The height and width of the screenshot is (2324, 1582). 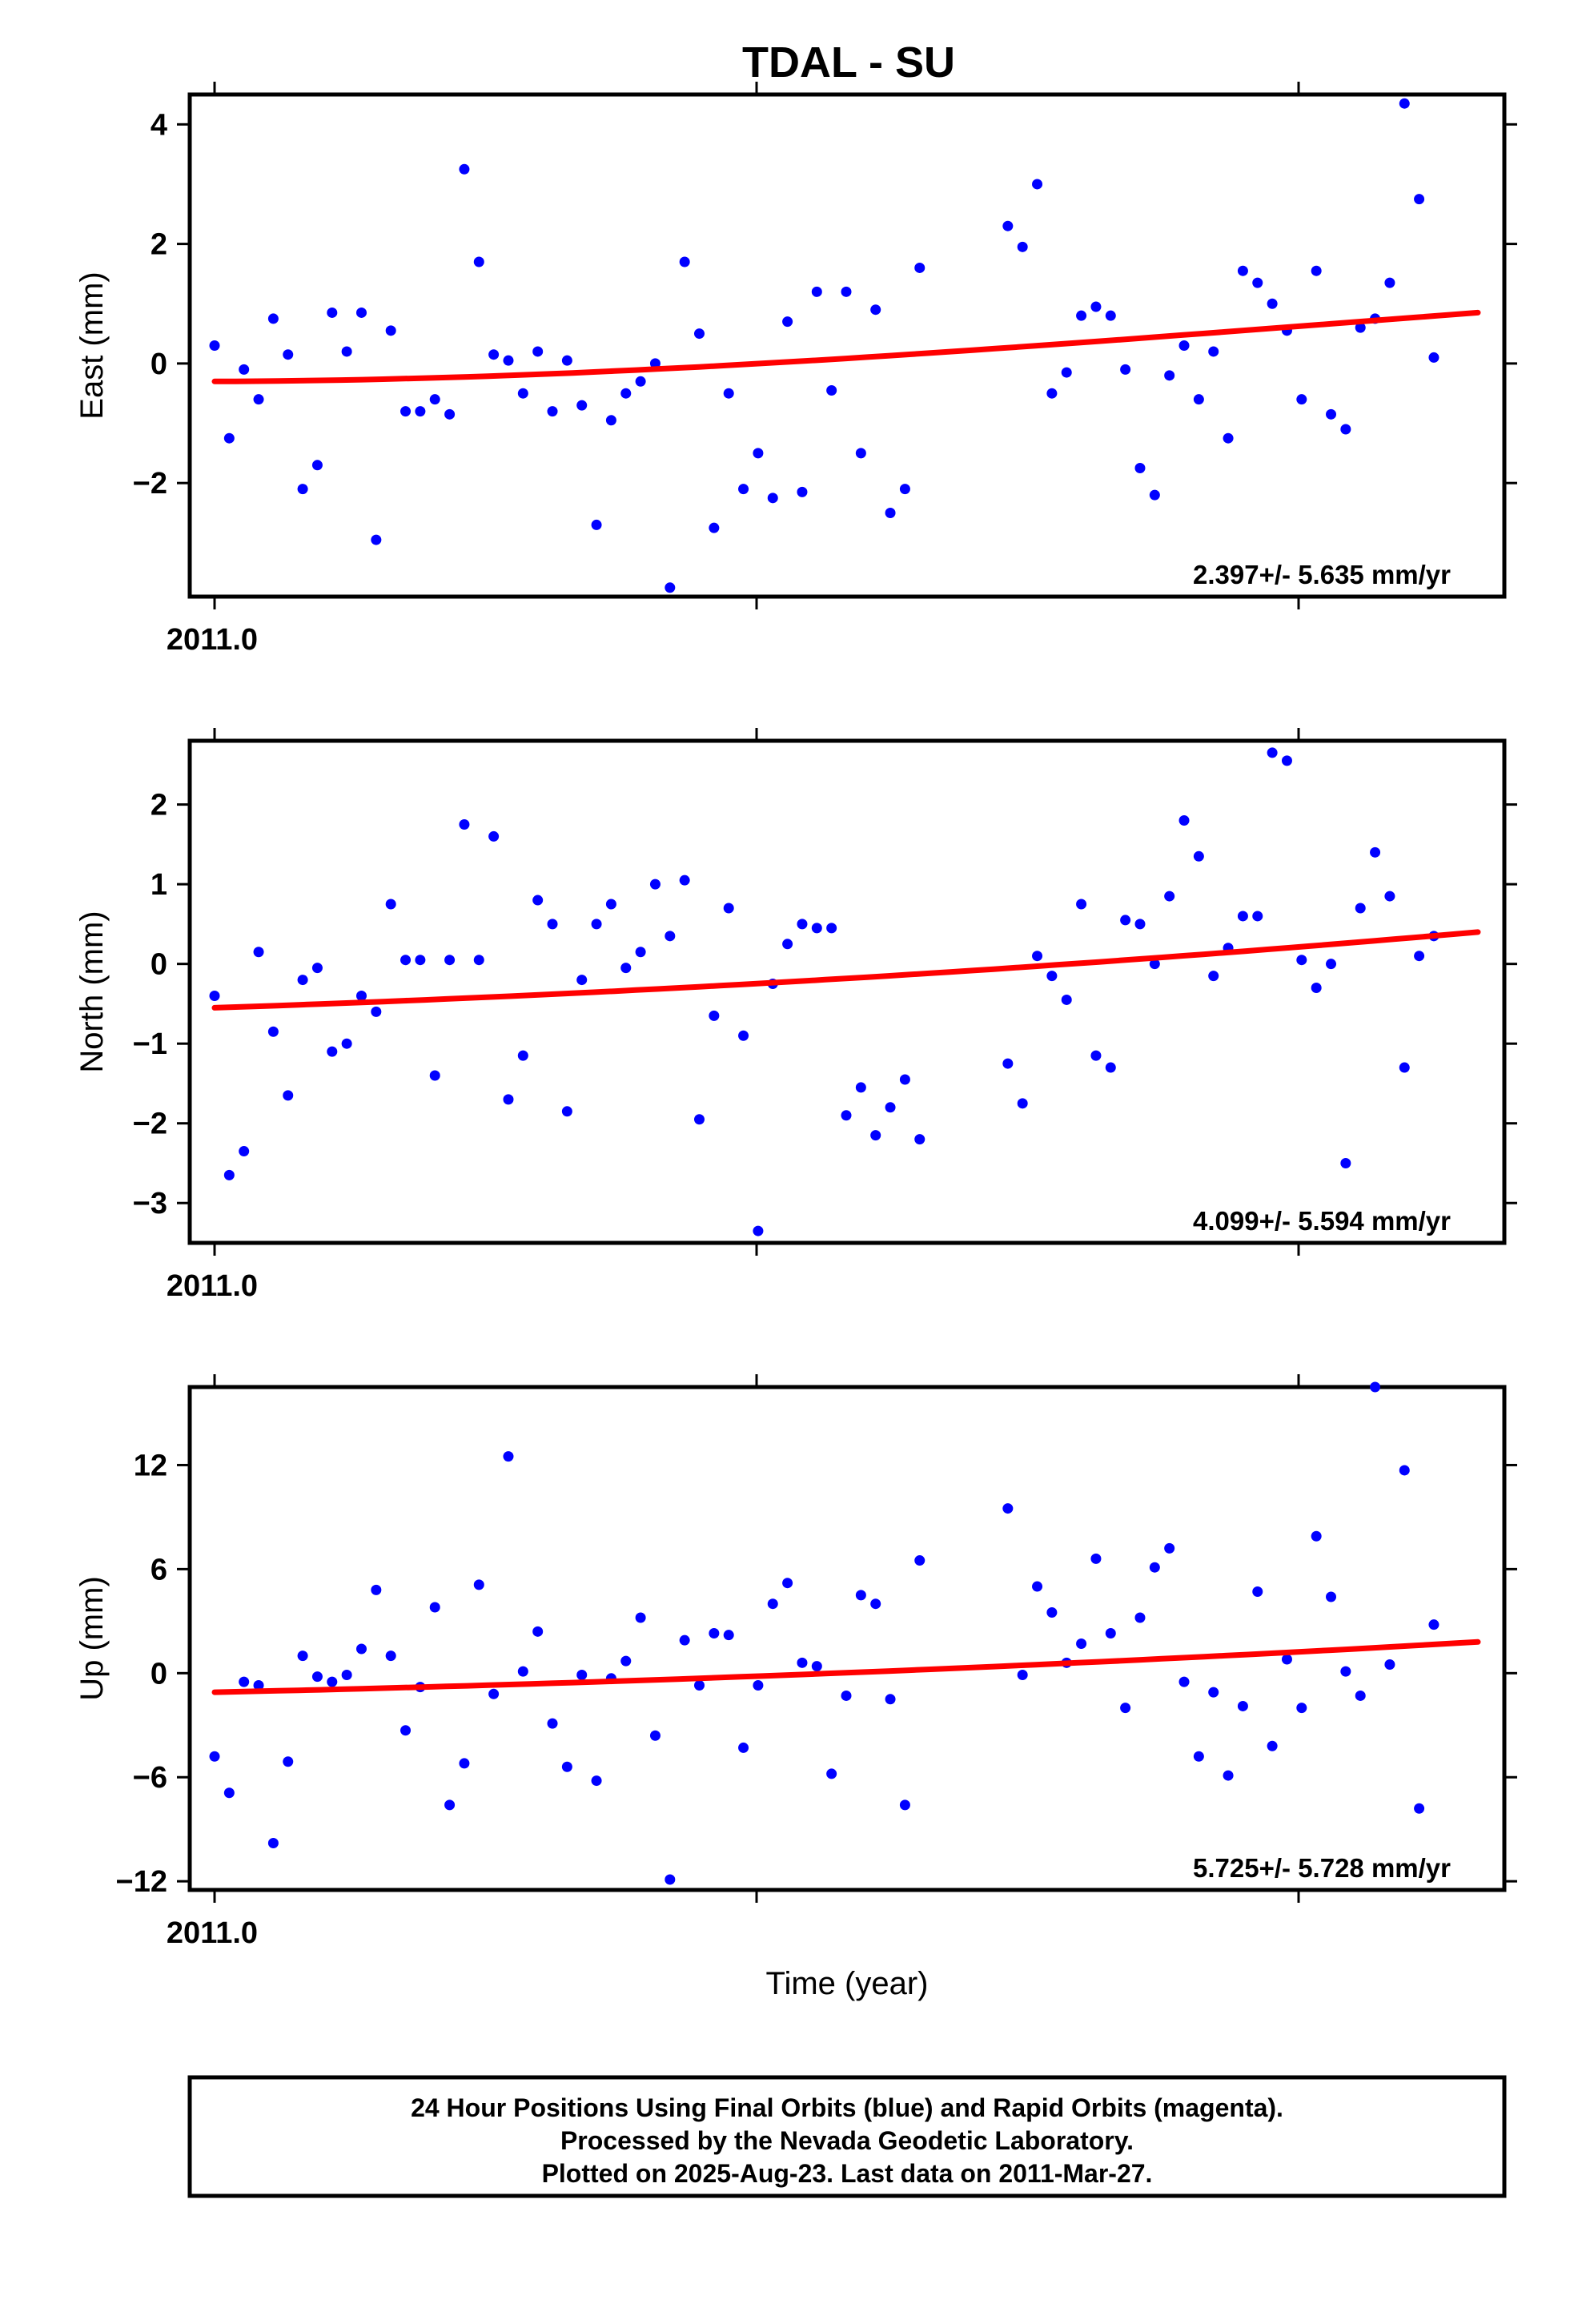 What do you see at coordinates (213, 1933) in the screenshot?
I see `up-x-tick-label: 2011.0` at bounding box center [213, 1933].